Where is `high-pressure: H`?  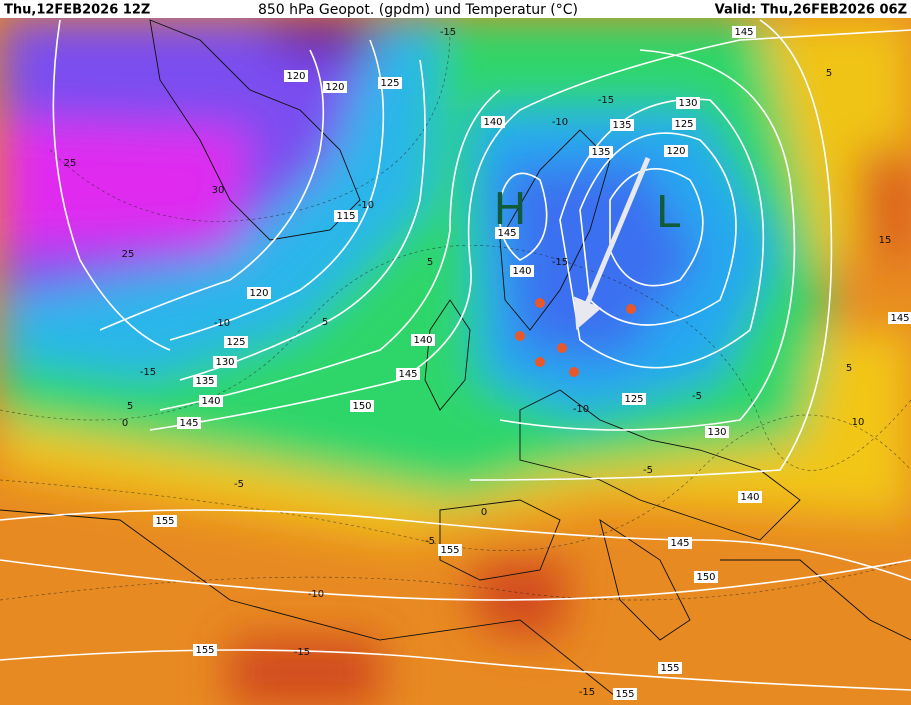 high-pressure: H is located at coordinates (509, 209).